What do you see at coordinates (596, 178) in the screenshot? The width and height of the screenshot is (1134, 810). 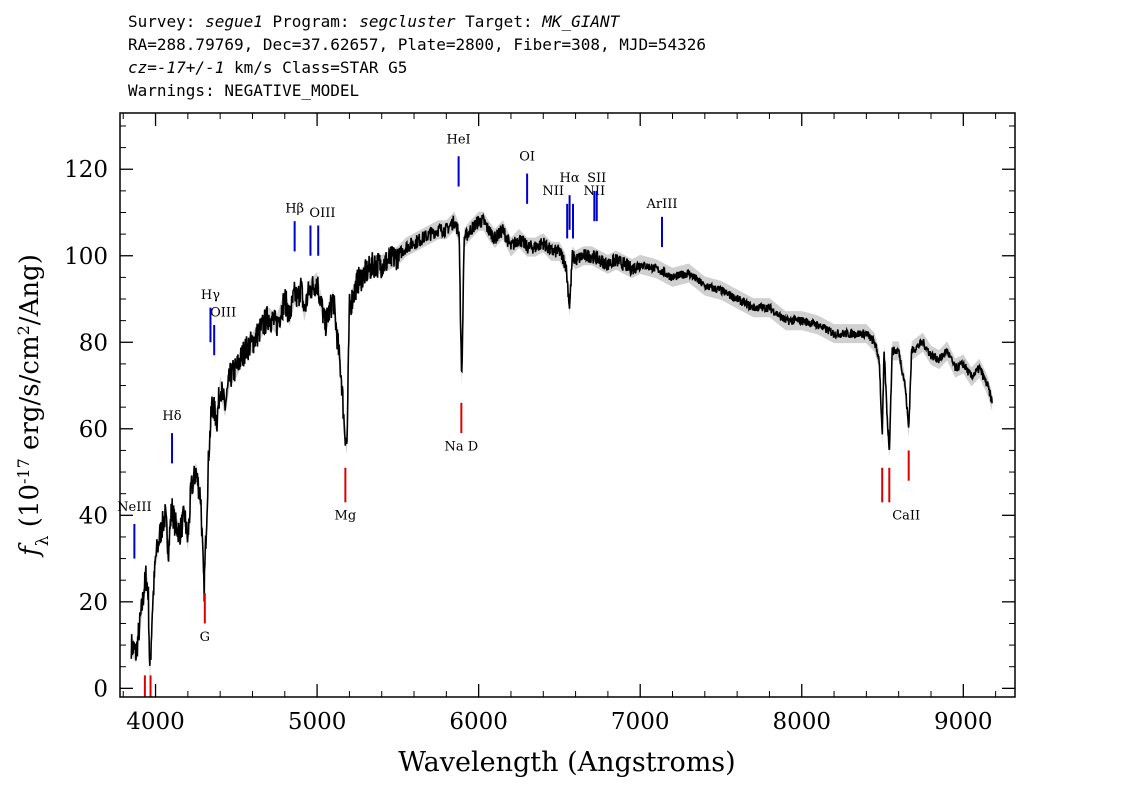 I see `emission-line-label: SII` at bounding box center [596, 178].